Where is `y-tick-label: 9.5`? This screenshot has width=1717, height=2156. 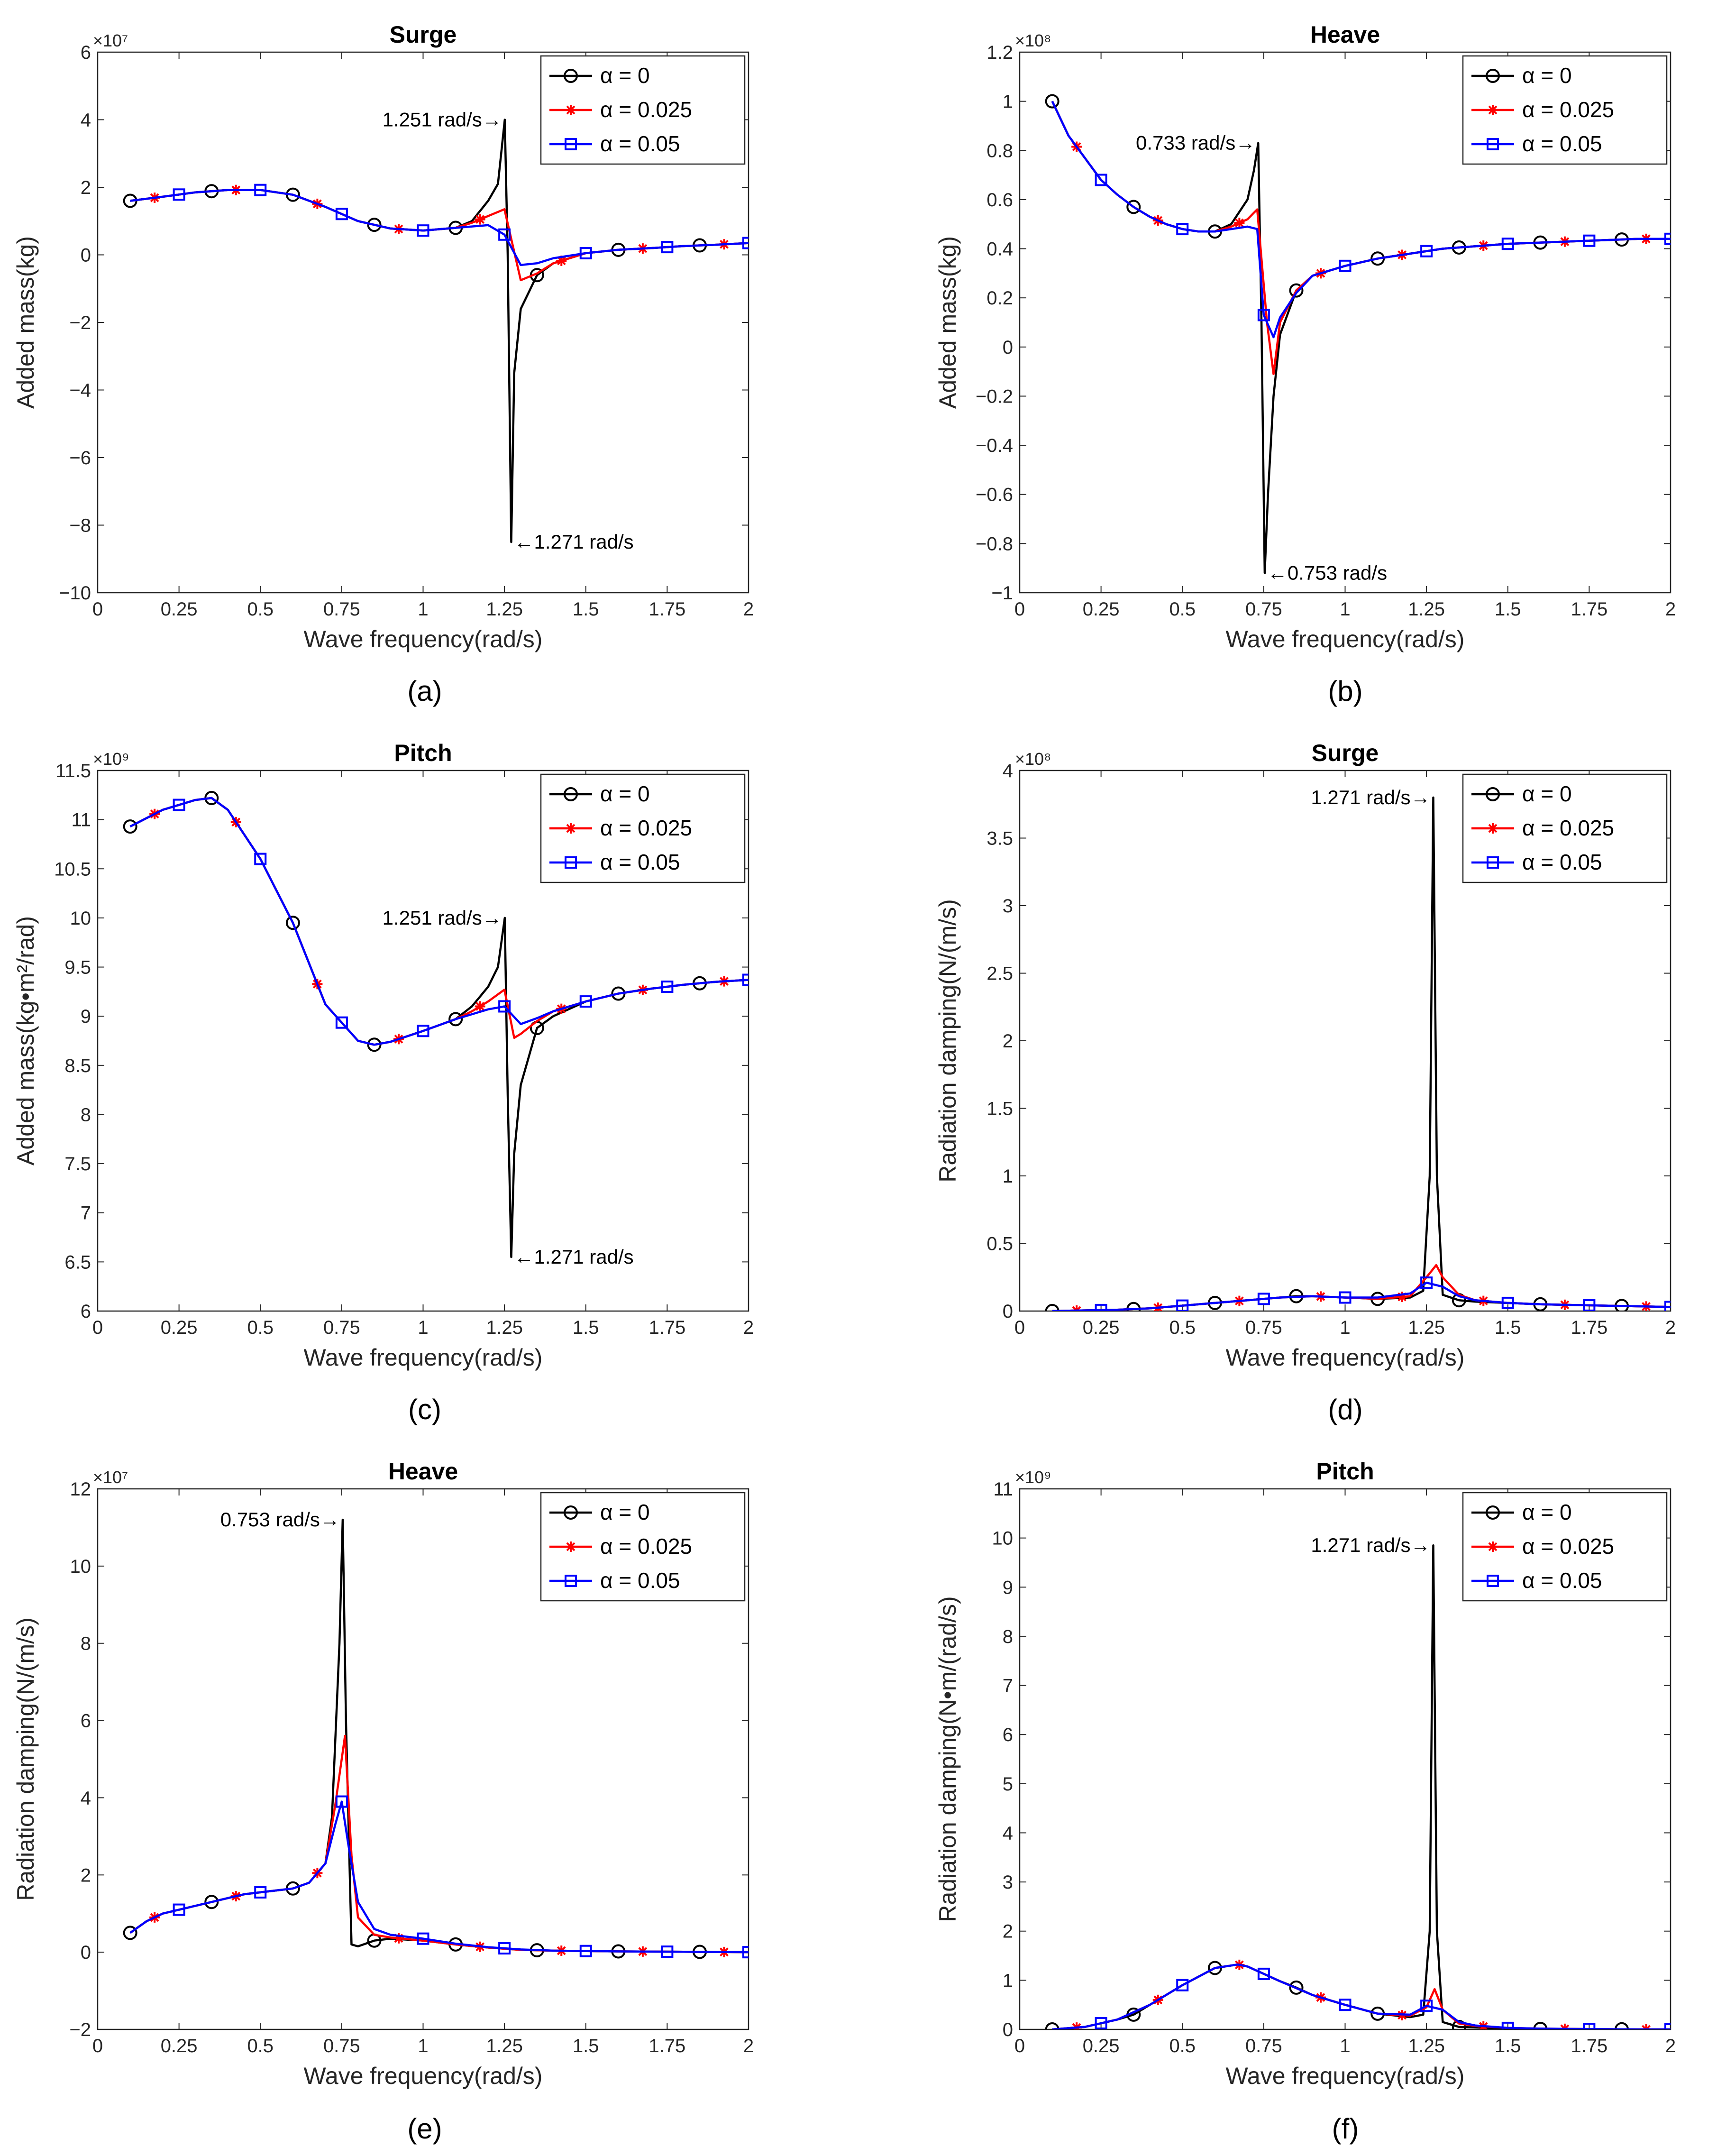 y-tick-label: 9.5 is located at coordinates (77, 968).